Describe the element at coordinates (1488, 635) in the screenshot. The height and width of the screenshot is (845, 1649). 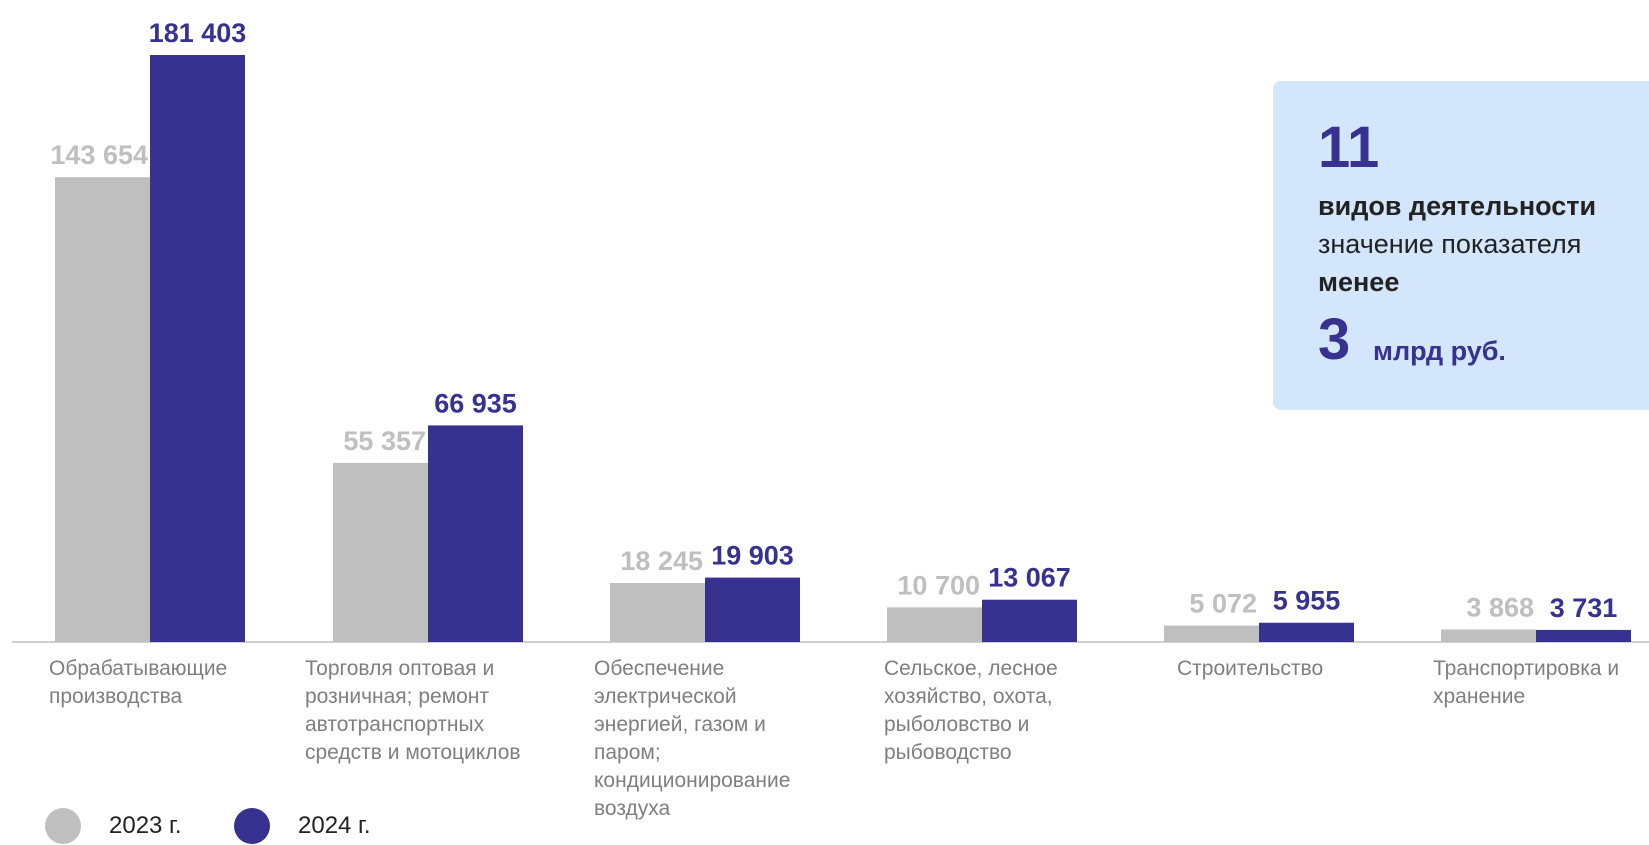
I see `bar-transport-2023` at that location.